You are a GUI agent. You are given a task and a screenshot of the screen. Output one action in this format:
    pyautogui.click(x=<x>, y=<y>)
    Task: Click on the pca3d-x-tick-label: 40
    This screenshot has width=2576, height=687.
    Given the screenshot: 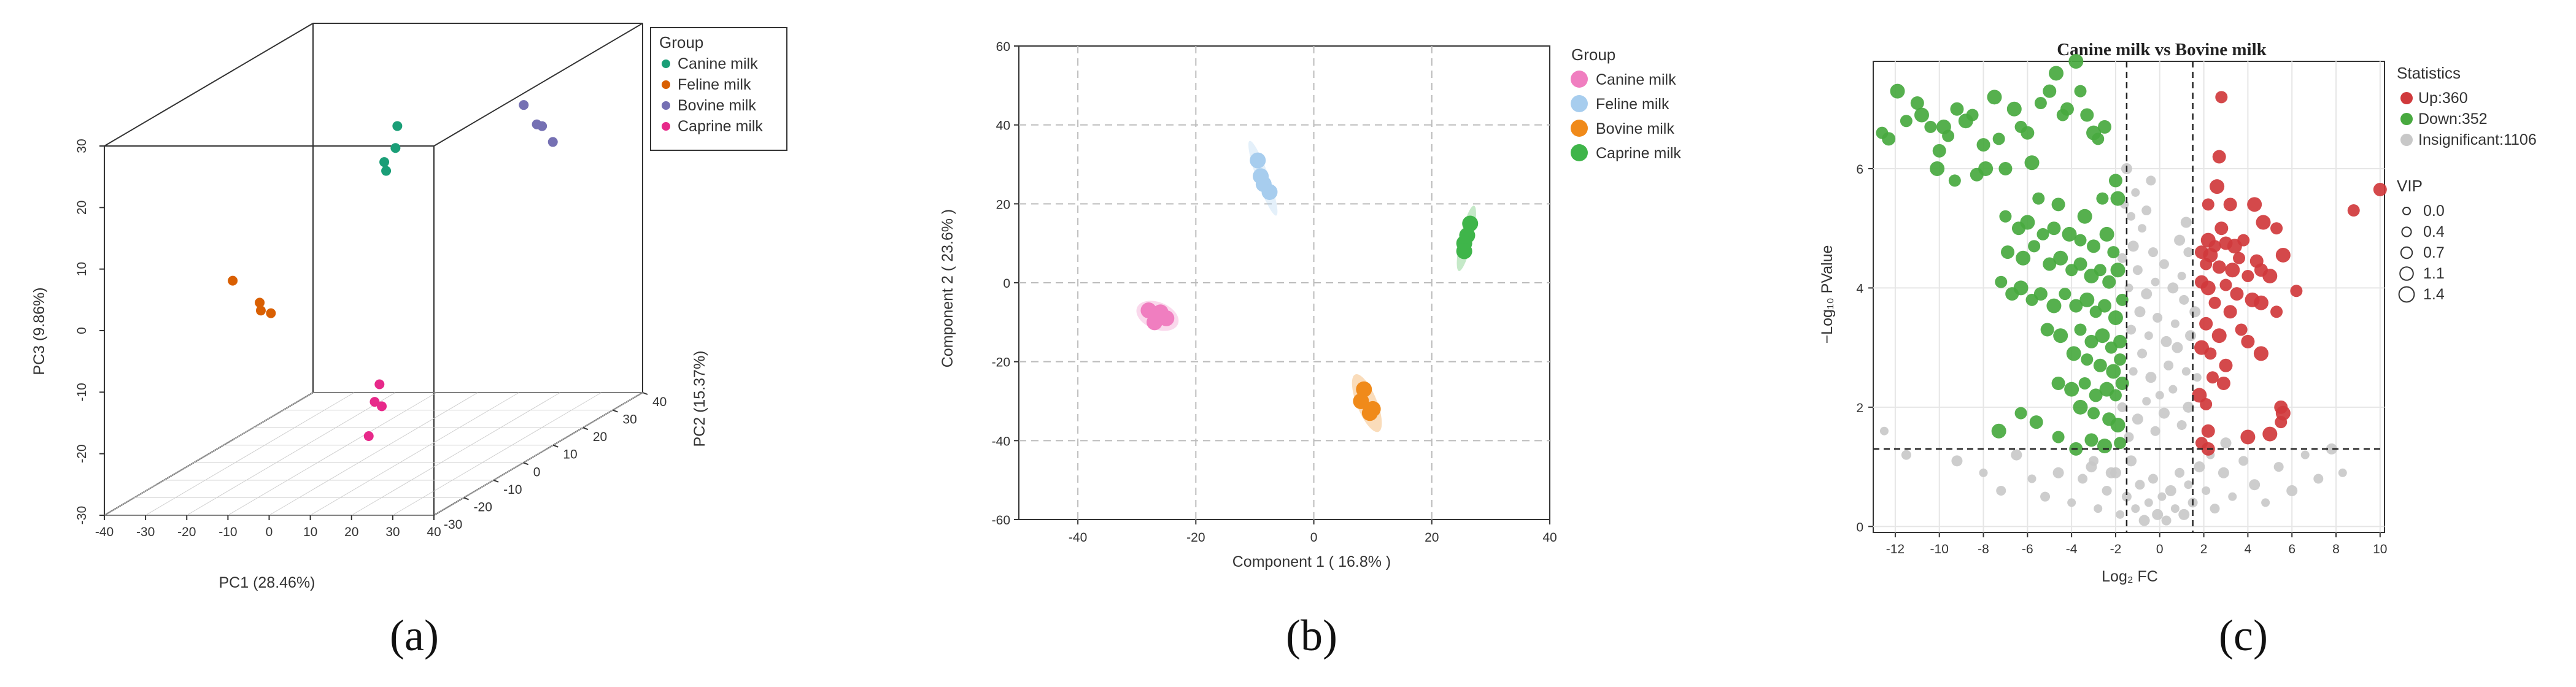 What is the action you would take?
    pyautogui.click(x=434, y=532)
    